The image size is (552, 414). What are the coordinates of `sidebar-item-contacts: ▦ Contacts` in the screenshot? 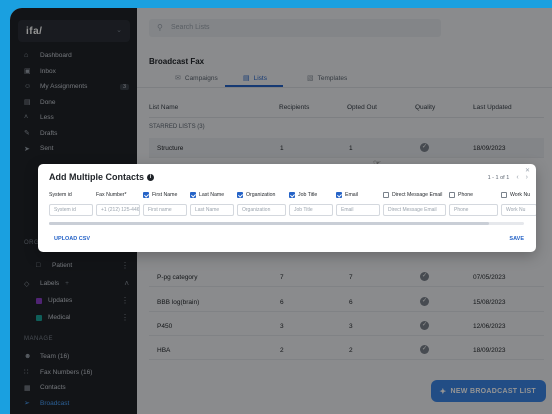 It's located at (73, 388).